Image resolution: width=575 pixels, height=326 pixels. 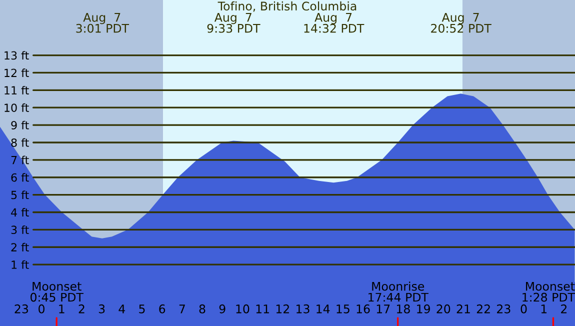 What do you see at coordinates (202, 309) in the screenshot?
I see `x-tick-label: 8` at bounding box center [202, 309].